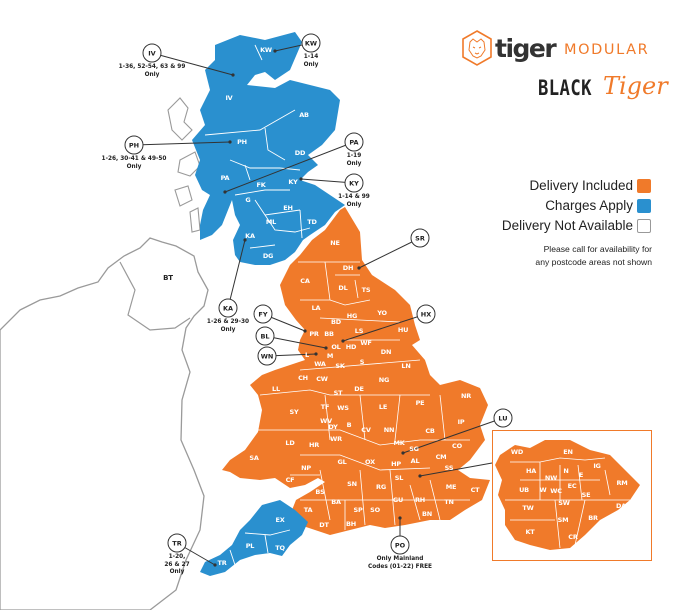  I want to click on postcode-area-ph: PH, so click(242, 142).